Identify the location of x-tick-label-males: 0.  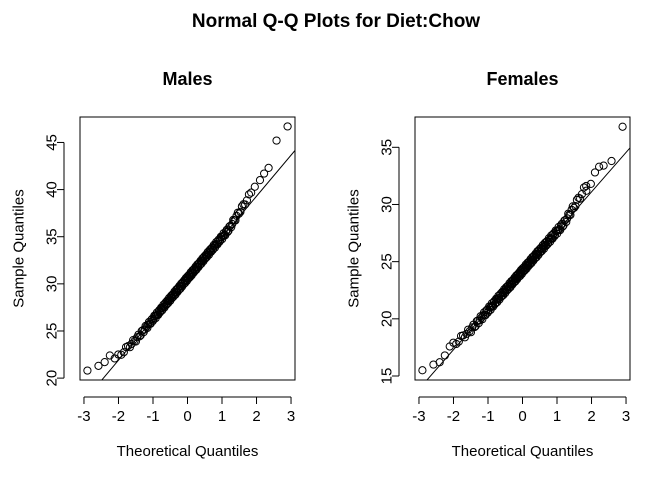
(187, 416).